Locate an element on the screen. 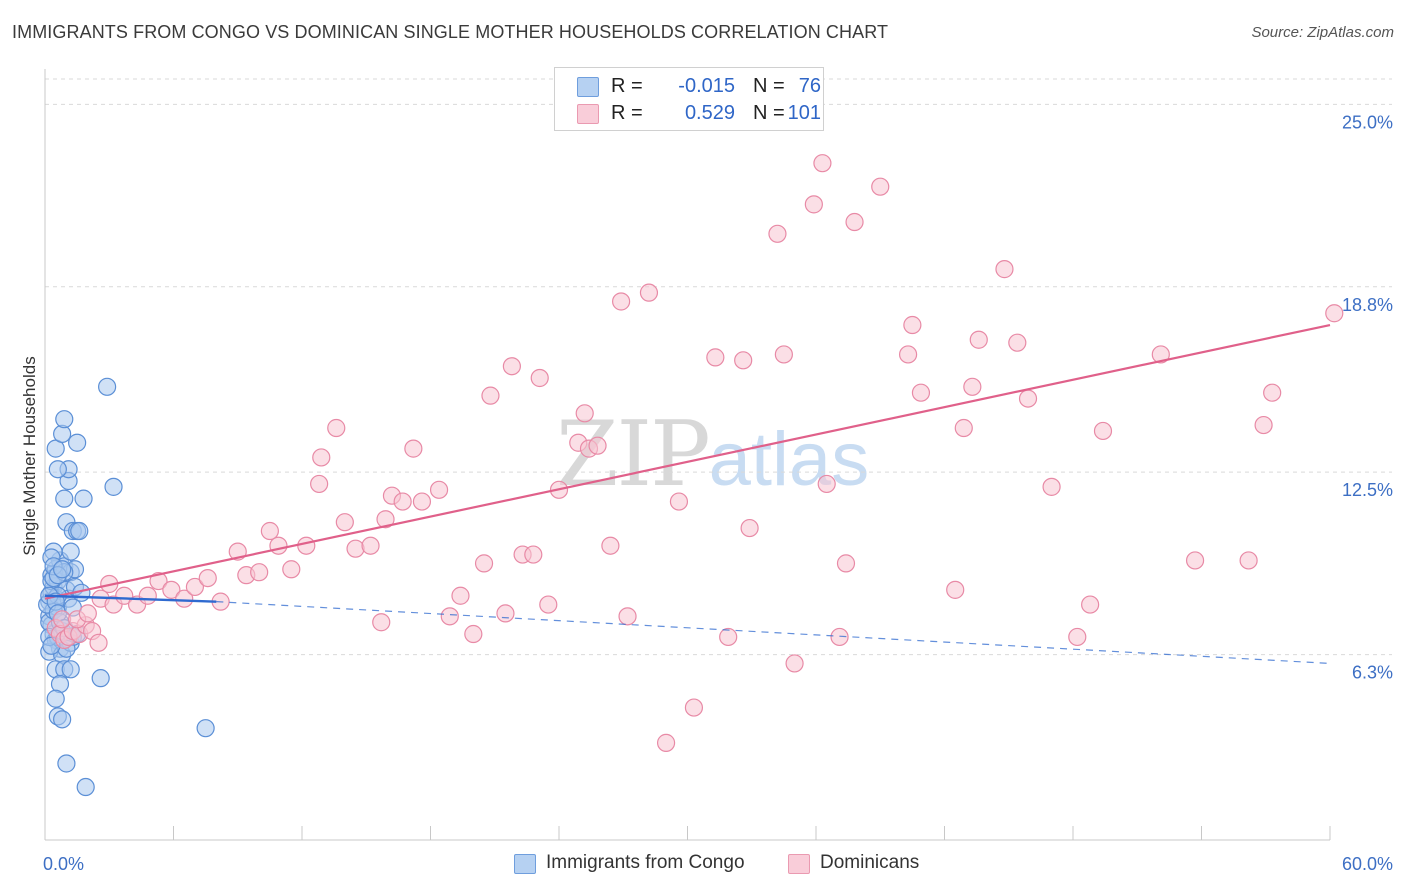 The image size is (1406, 892). series-legend: Immigrants from Congo Dominicans is located at coordinates (703, 865).